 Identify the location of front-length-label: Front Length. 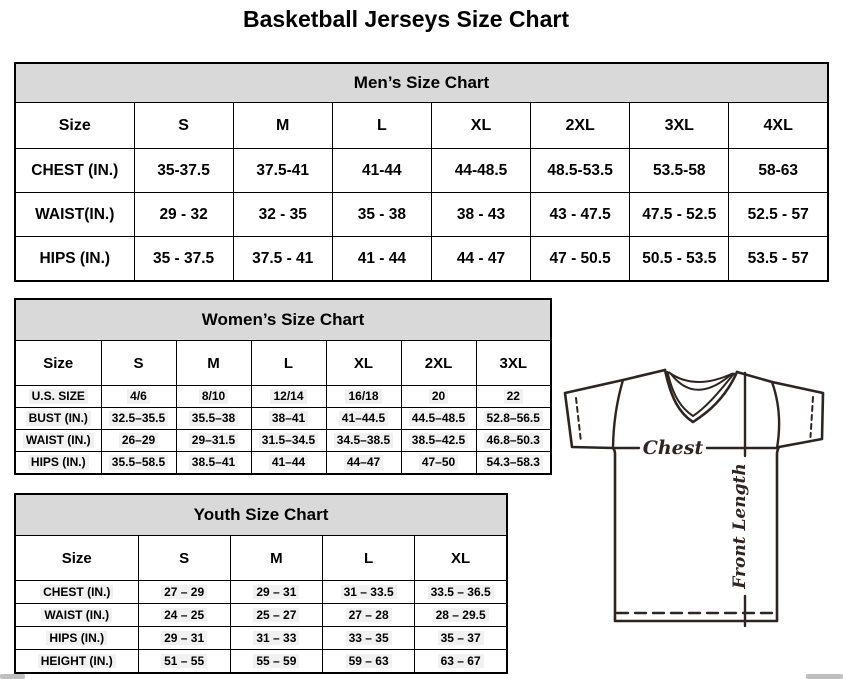
(740, 526).